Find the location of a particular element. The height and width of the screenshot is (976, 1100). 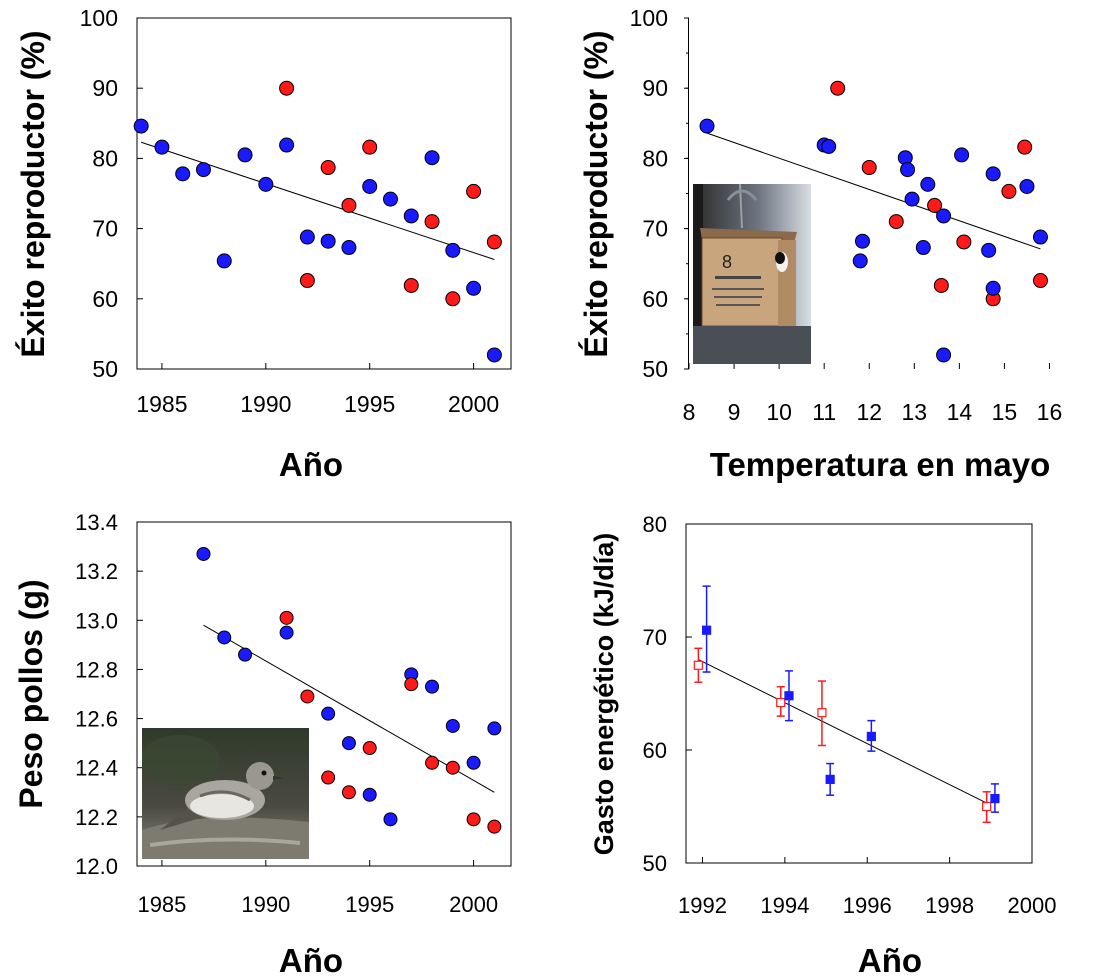

flycatcher-photo is located at coordinates (225, 793).